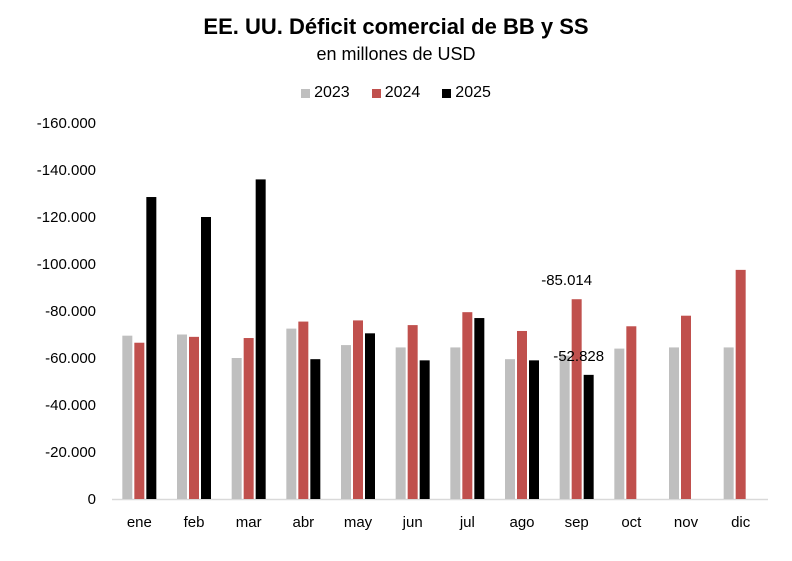 This screenshot has width=792, height=561. Describe the element at coordinates (740, 384) in the screenshot. I see `bar-2024-dic` at that location.